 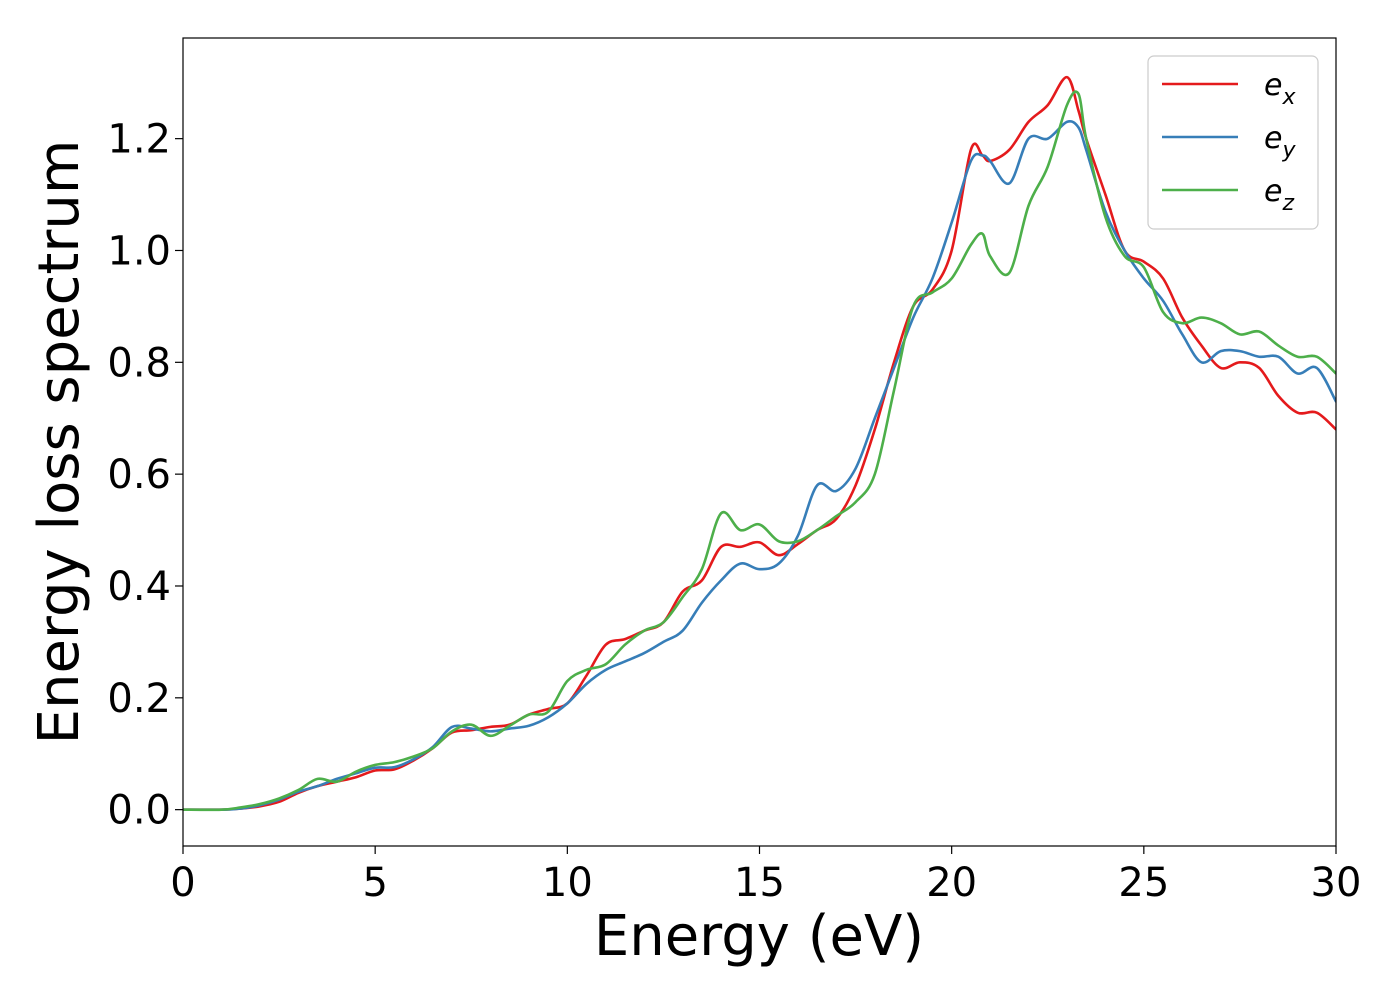 I want to click on x-tick-label: 15, so click(x=759, y=883).